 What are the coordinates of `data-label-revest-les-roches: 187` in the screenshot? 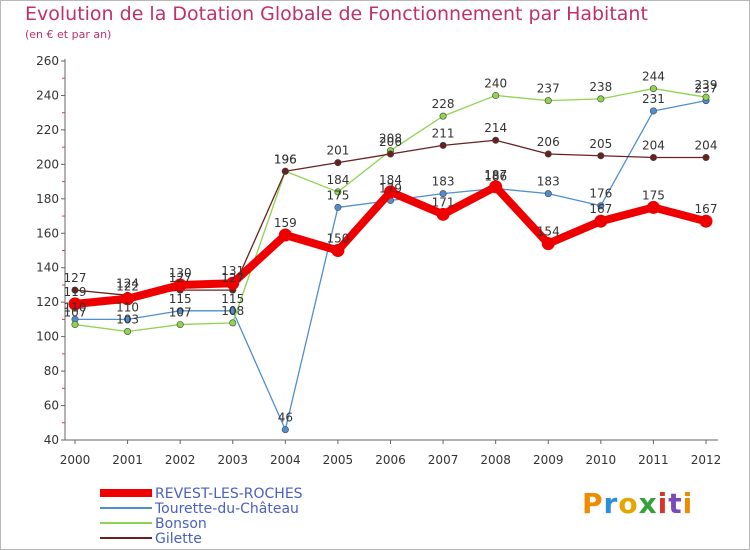 It's located at (495, 175).